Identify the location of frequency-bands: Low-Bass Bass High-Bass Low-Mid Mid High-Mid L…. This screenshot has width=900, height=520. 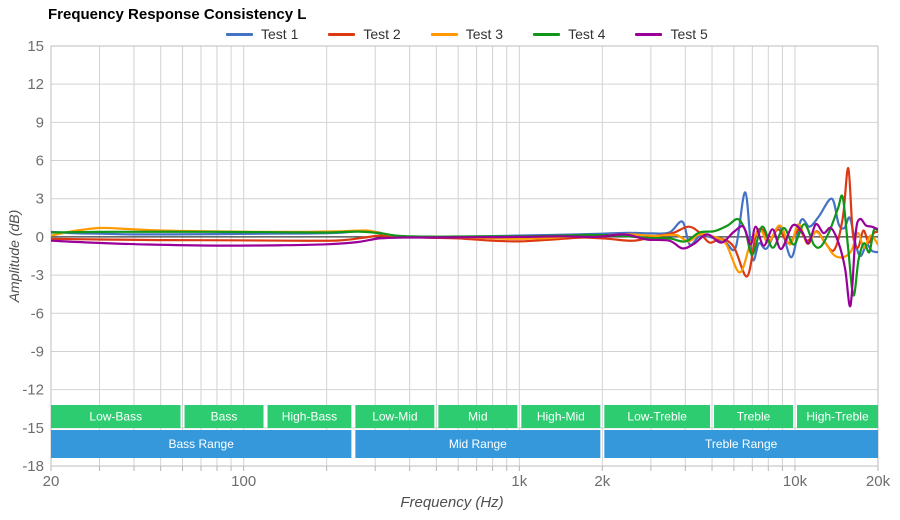
(464, 431).